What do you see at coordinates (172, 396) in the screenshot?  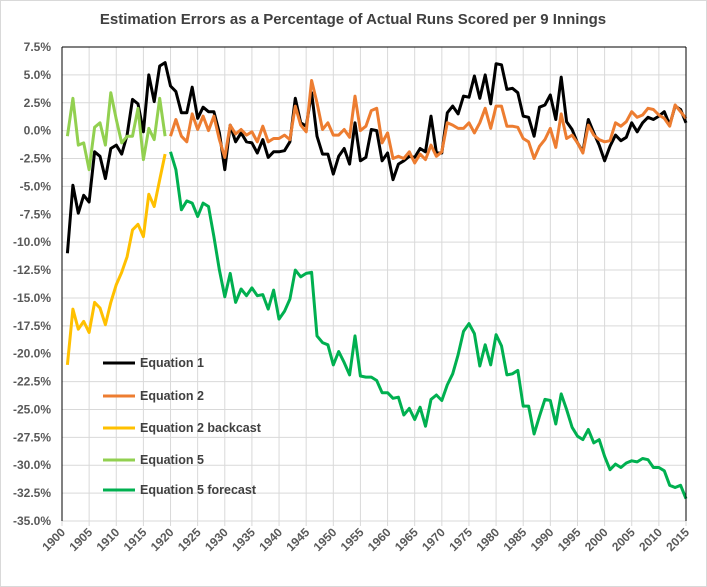 I see `legend-label: Equation 2` at bounding box center [172, 396].